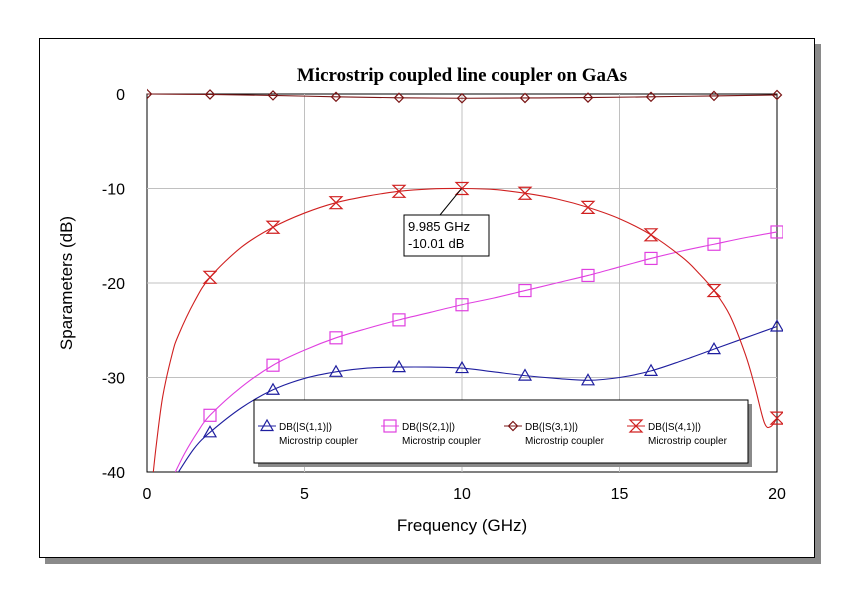  I want to click on chart-title: Microstrip coupled line coupler on GaAs, so click(462, 75).